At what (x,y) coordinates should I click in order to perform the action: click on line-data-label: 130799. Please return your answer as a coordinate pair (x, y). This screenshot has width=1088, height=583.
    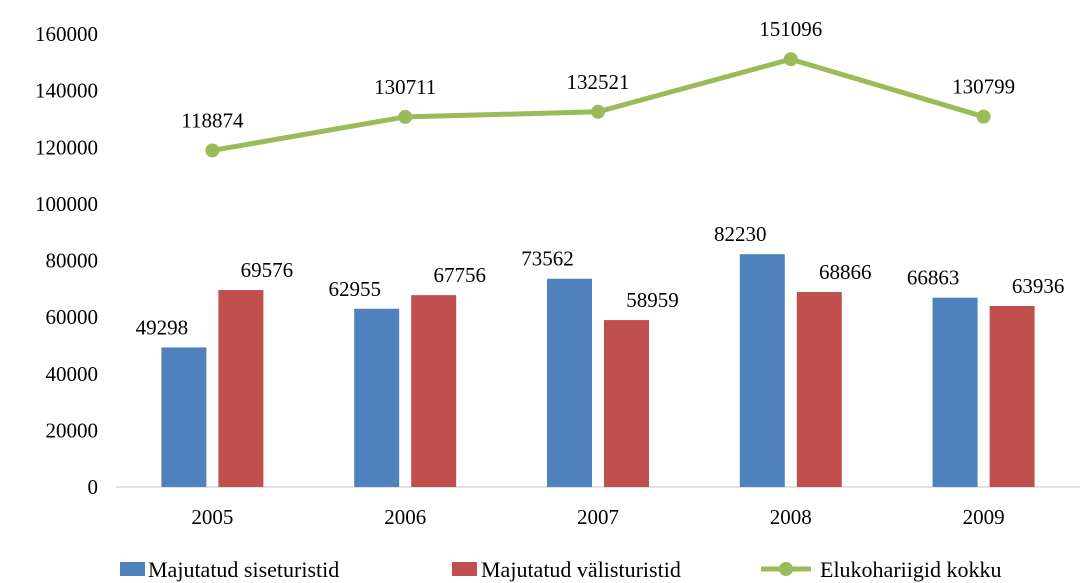
    Looking at the image, I should click on (983, 87).